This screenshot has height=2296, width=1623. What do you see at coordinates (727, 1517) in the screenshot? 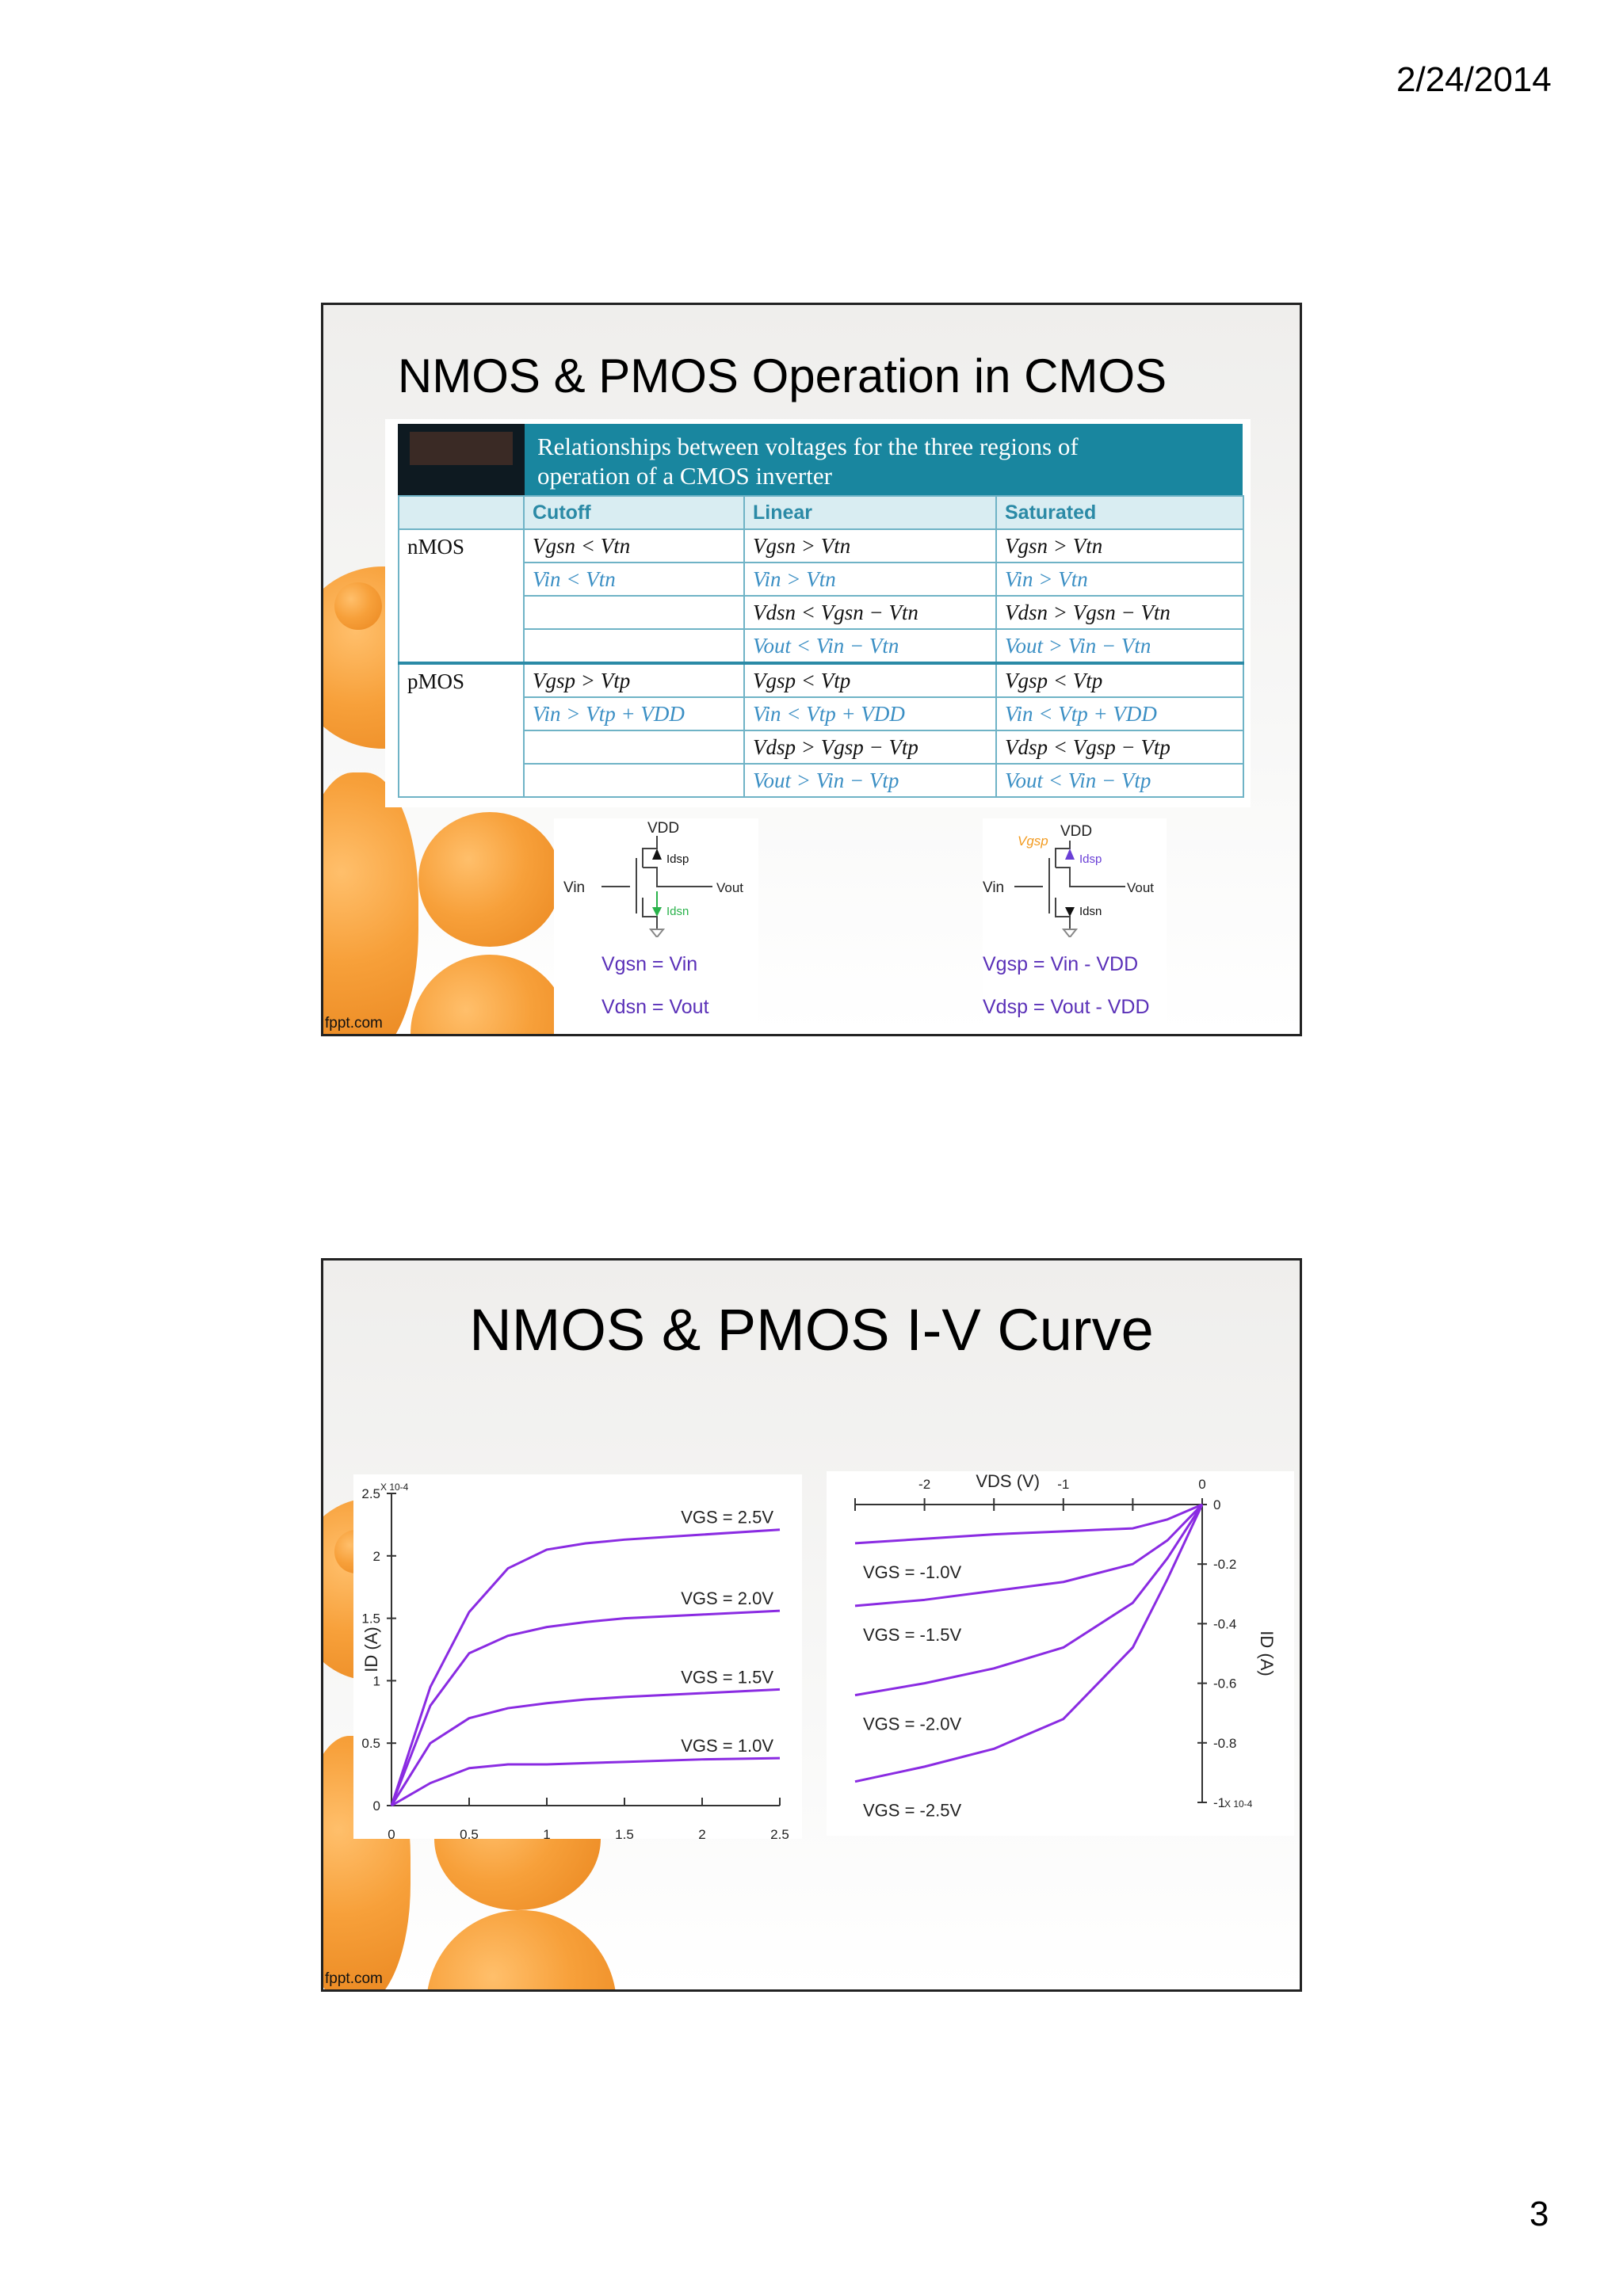
I see `series-label: VGS = 2.5V` at bounding box center [727, 1517].